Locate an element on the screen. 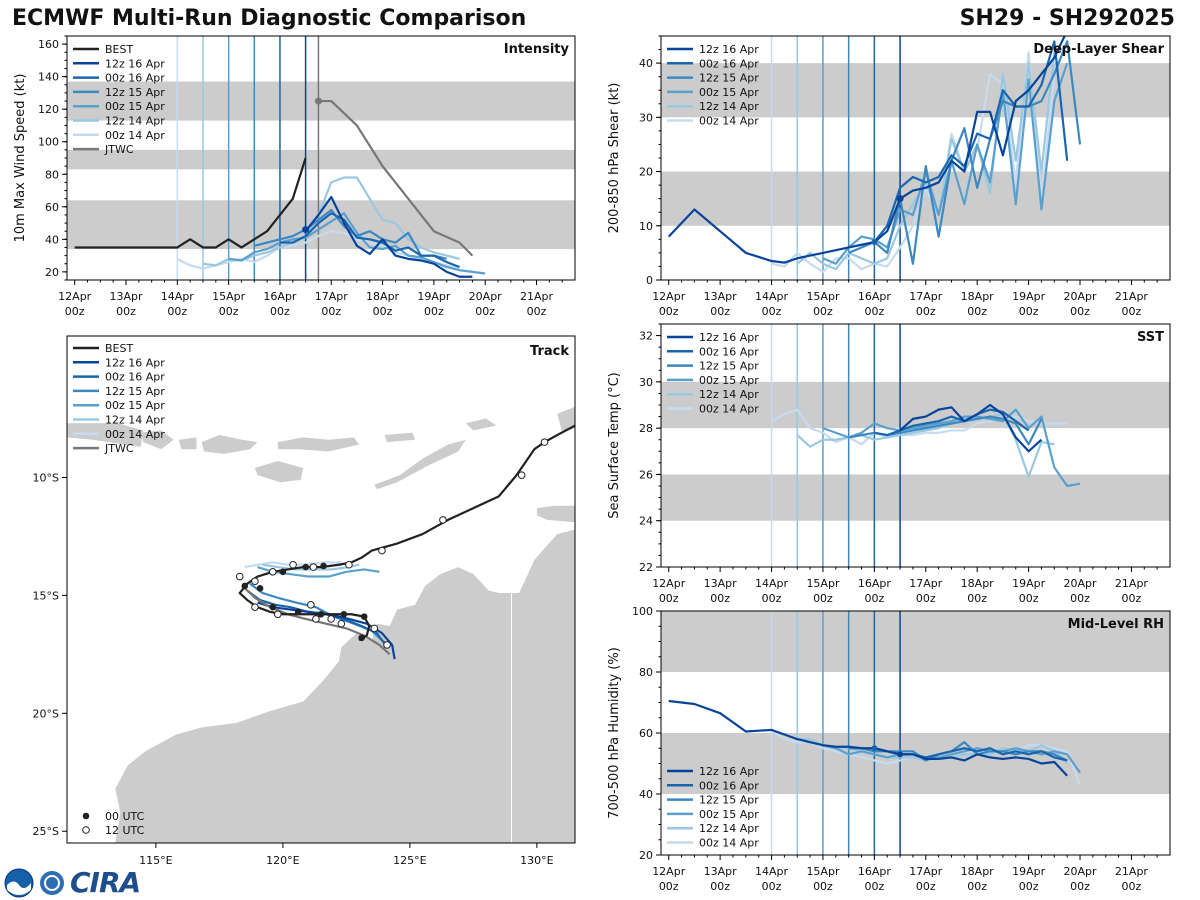 This screenshot has height=900, width=1200. y-tick-label: 20 is located at coordinates (646, 855).